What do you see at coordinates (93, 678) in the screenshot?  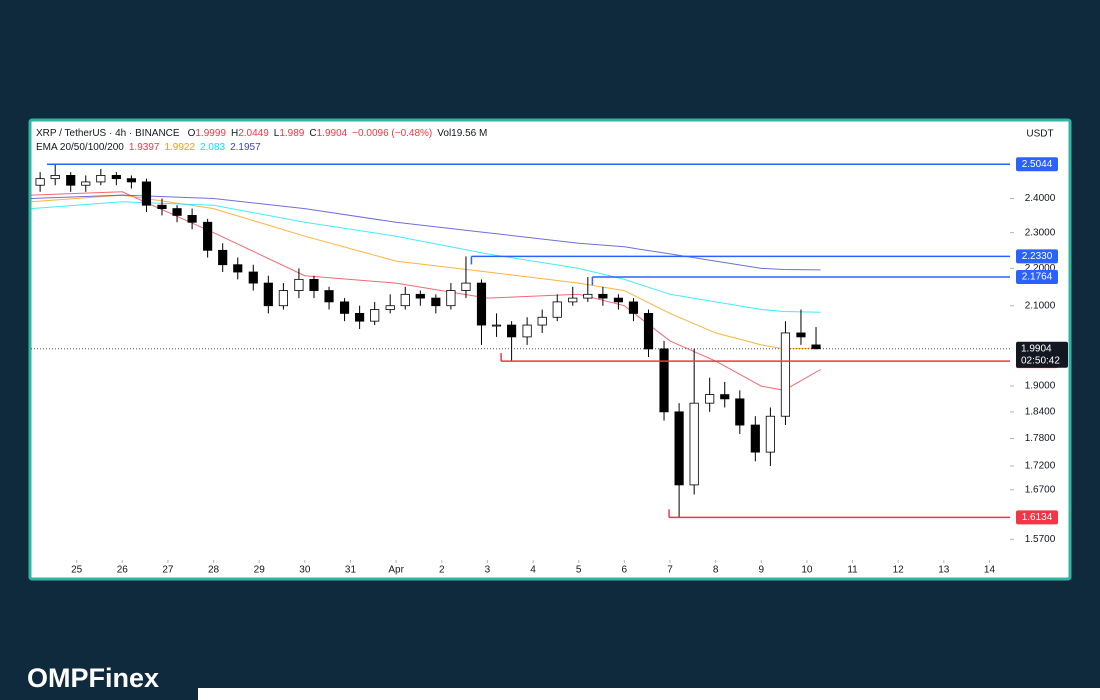 I see `brand-logo: OMPFinex` at bounding box center [93, 678].